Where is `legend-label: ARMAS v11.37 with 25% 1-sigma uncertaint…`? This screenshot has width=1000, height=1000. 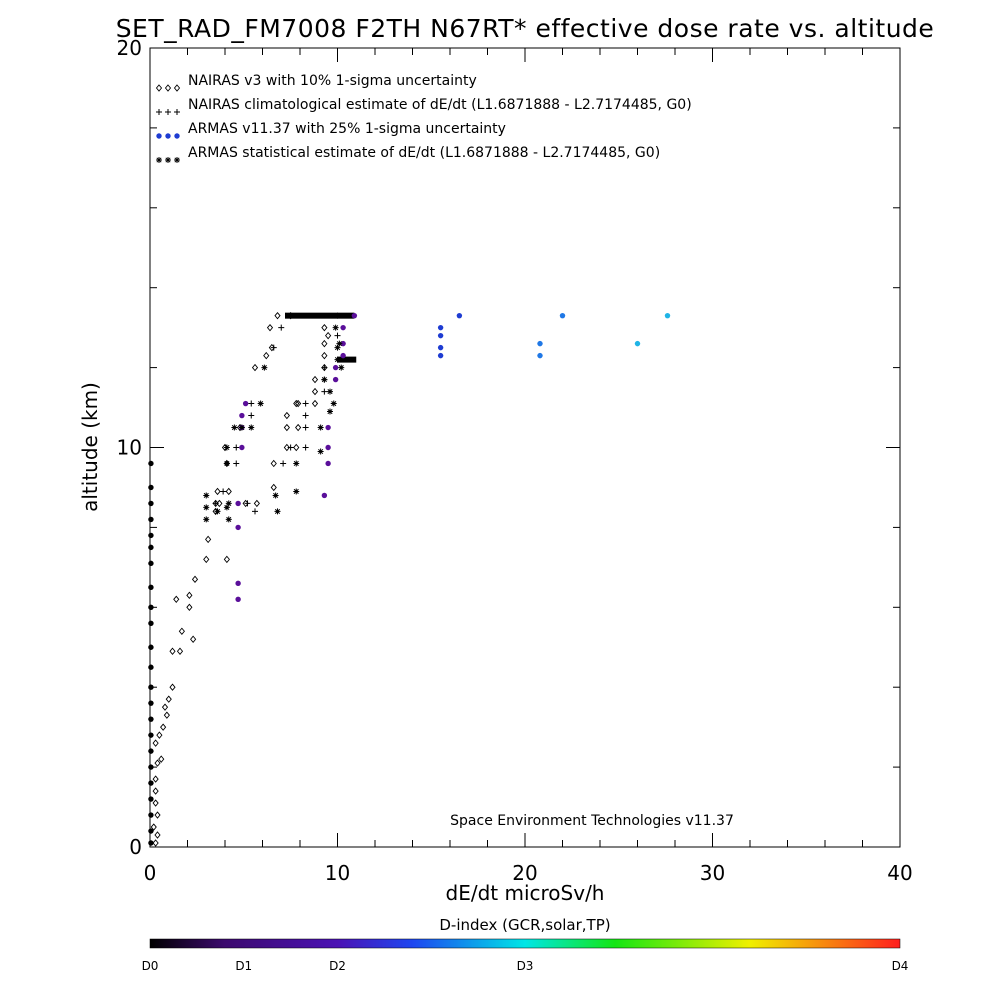
legend-label: ARMAS v11.37 with 25% 1-sigma uncertaint… is located at coordinates (347, 129).